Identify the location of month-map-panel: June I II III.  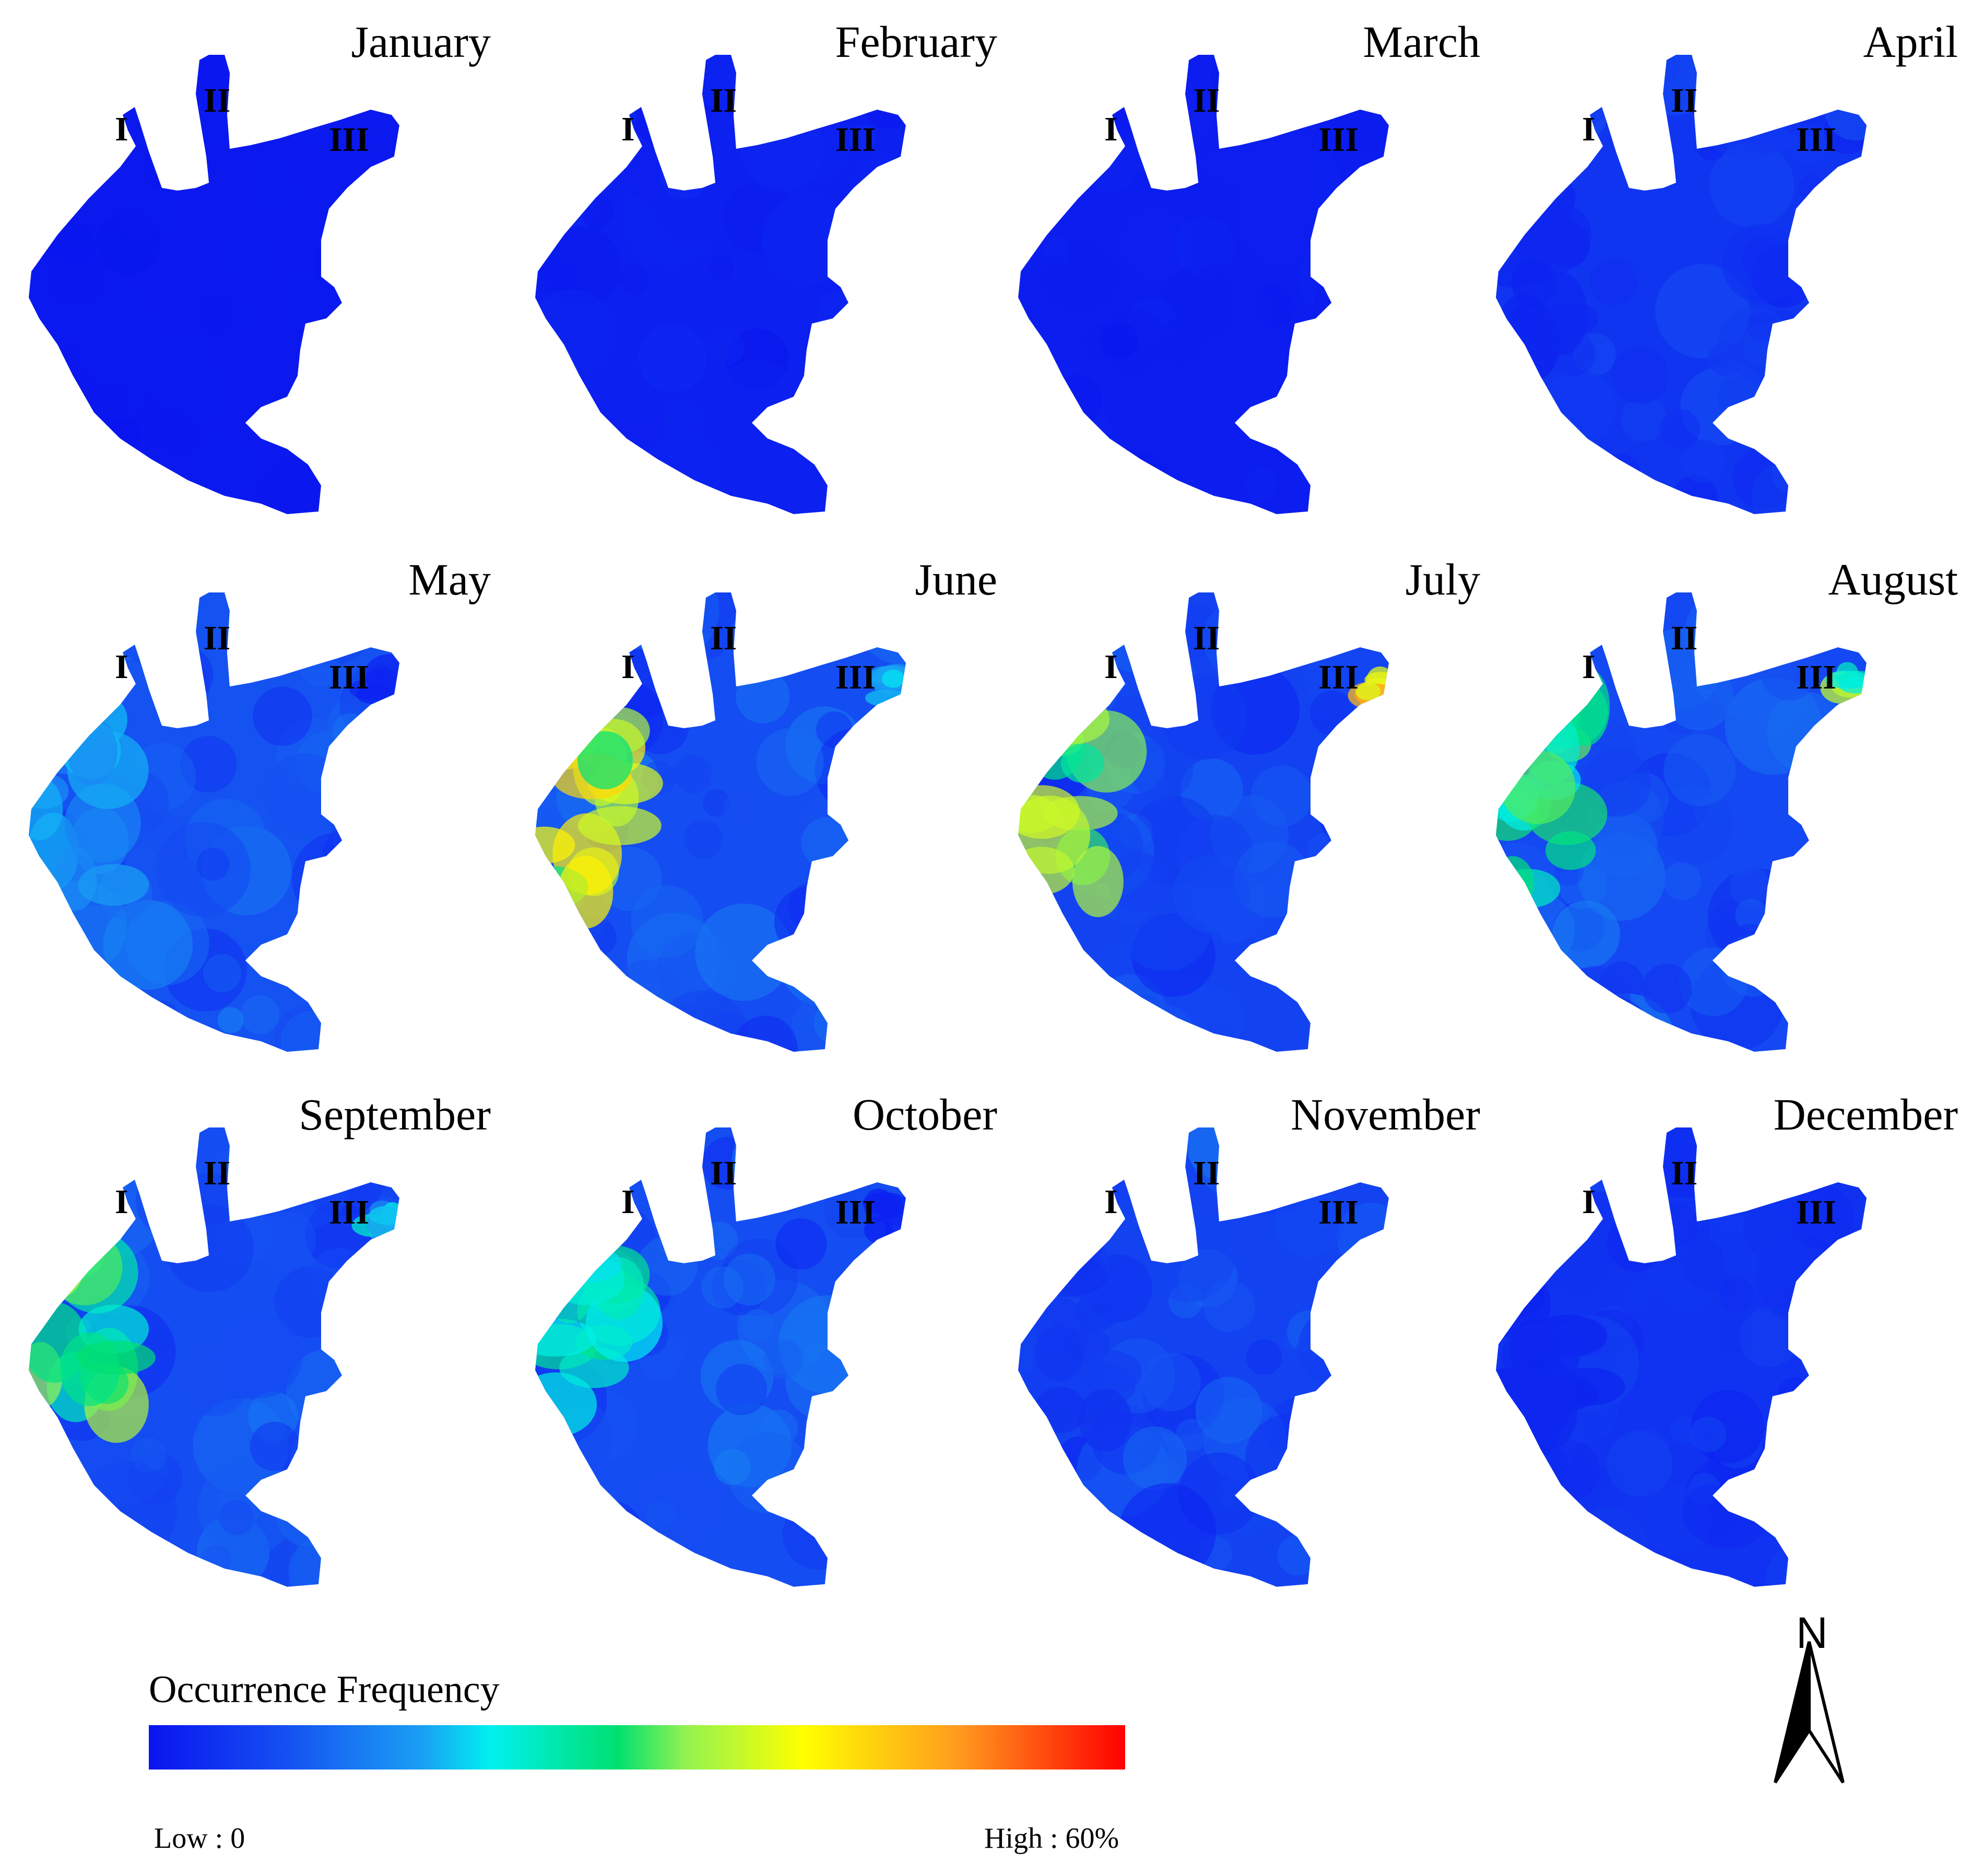
(767, 809).